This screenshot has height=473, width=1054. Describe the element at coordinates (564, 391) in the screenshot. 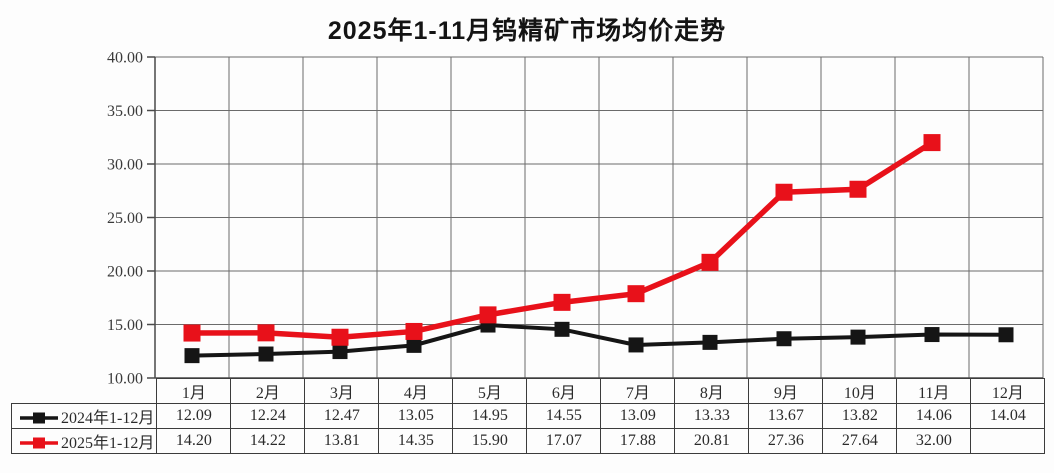

I see `month-header-cell: 6月` at that location.